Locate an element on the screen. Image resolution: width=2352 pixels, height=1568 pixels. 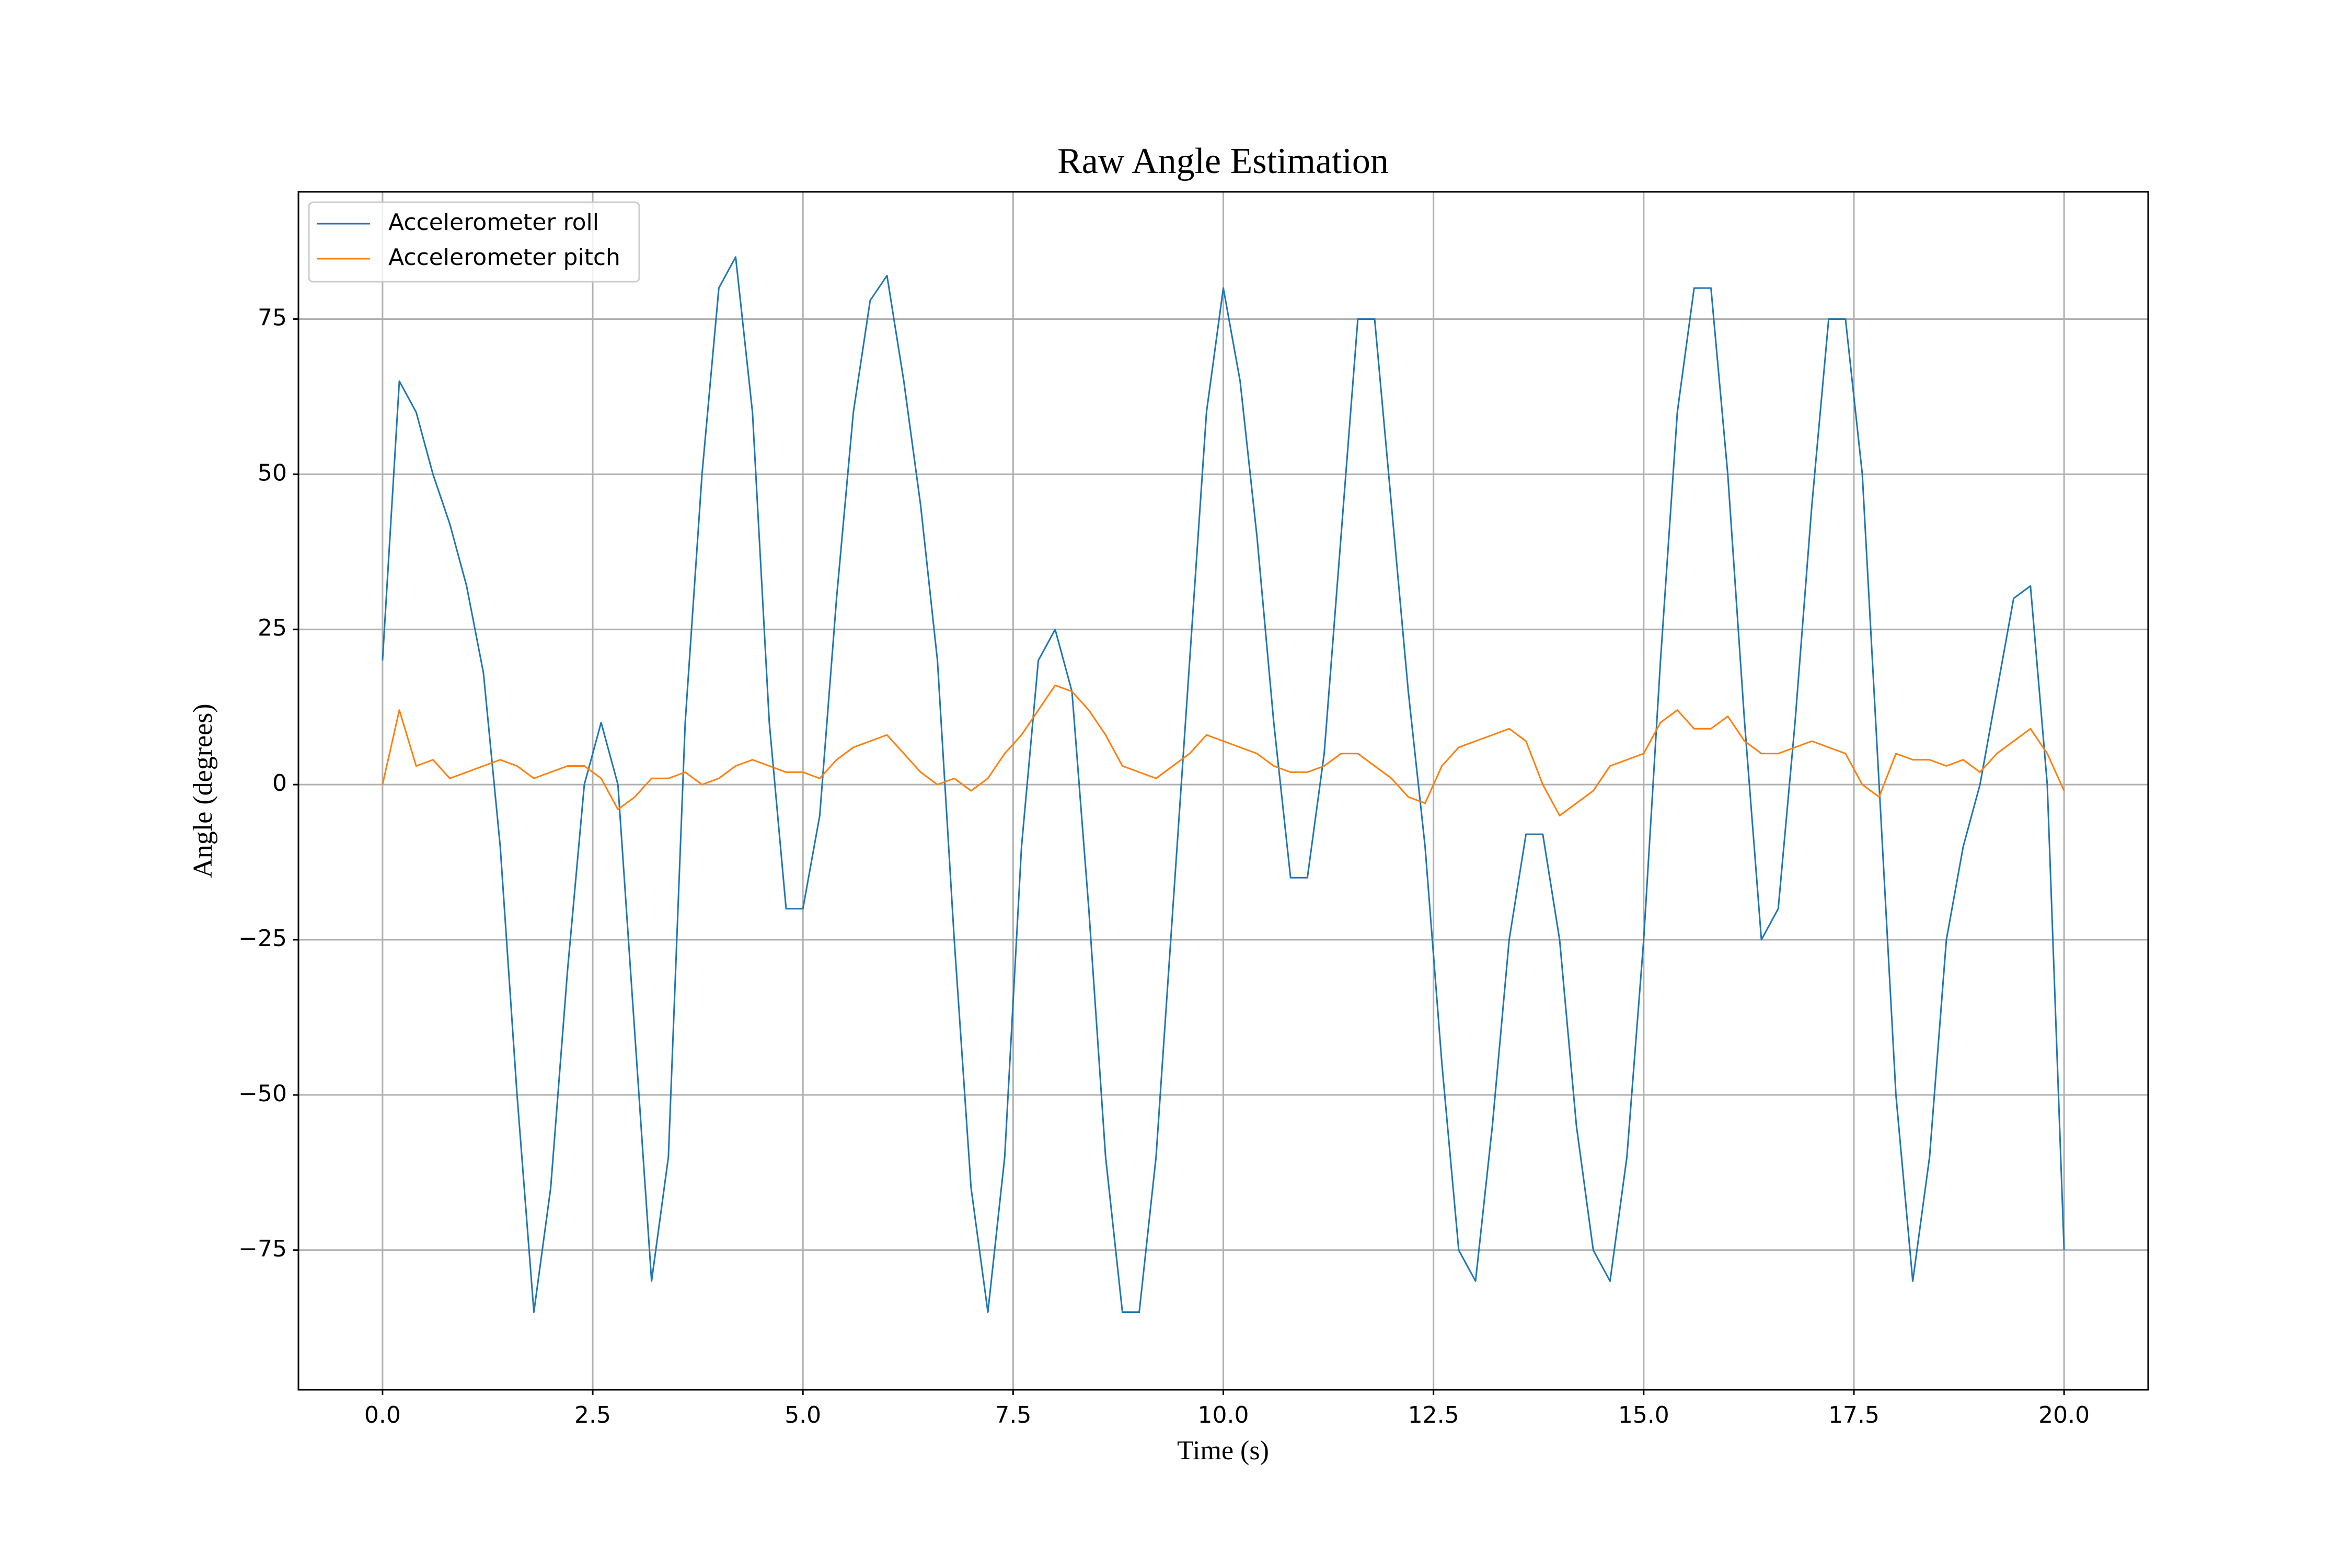
x-tick-label: 20.0 is located at coordinates (2064, 1415).